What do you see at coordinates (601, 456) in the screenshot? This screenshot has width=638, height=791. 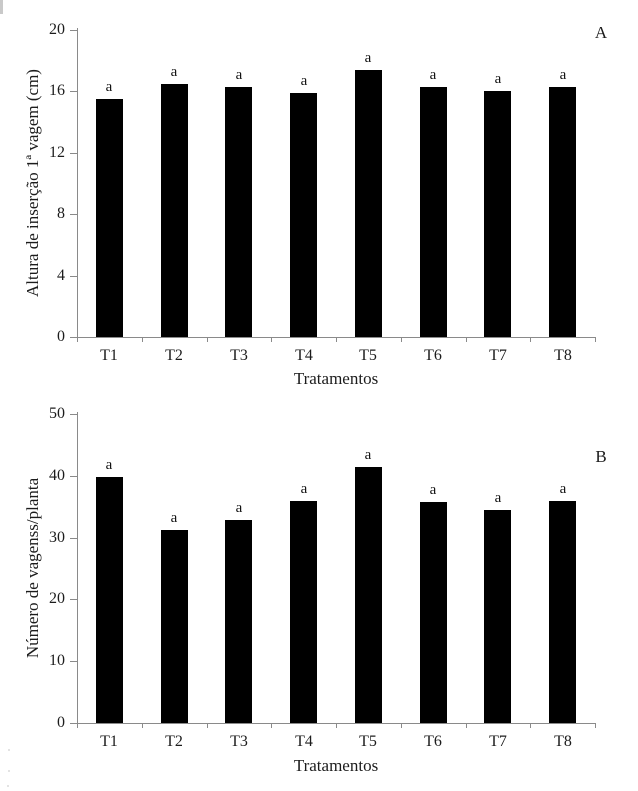 I see `panel-letter: B` at bounding box center [601, 456].